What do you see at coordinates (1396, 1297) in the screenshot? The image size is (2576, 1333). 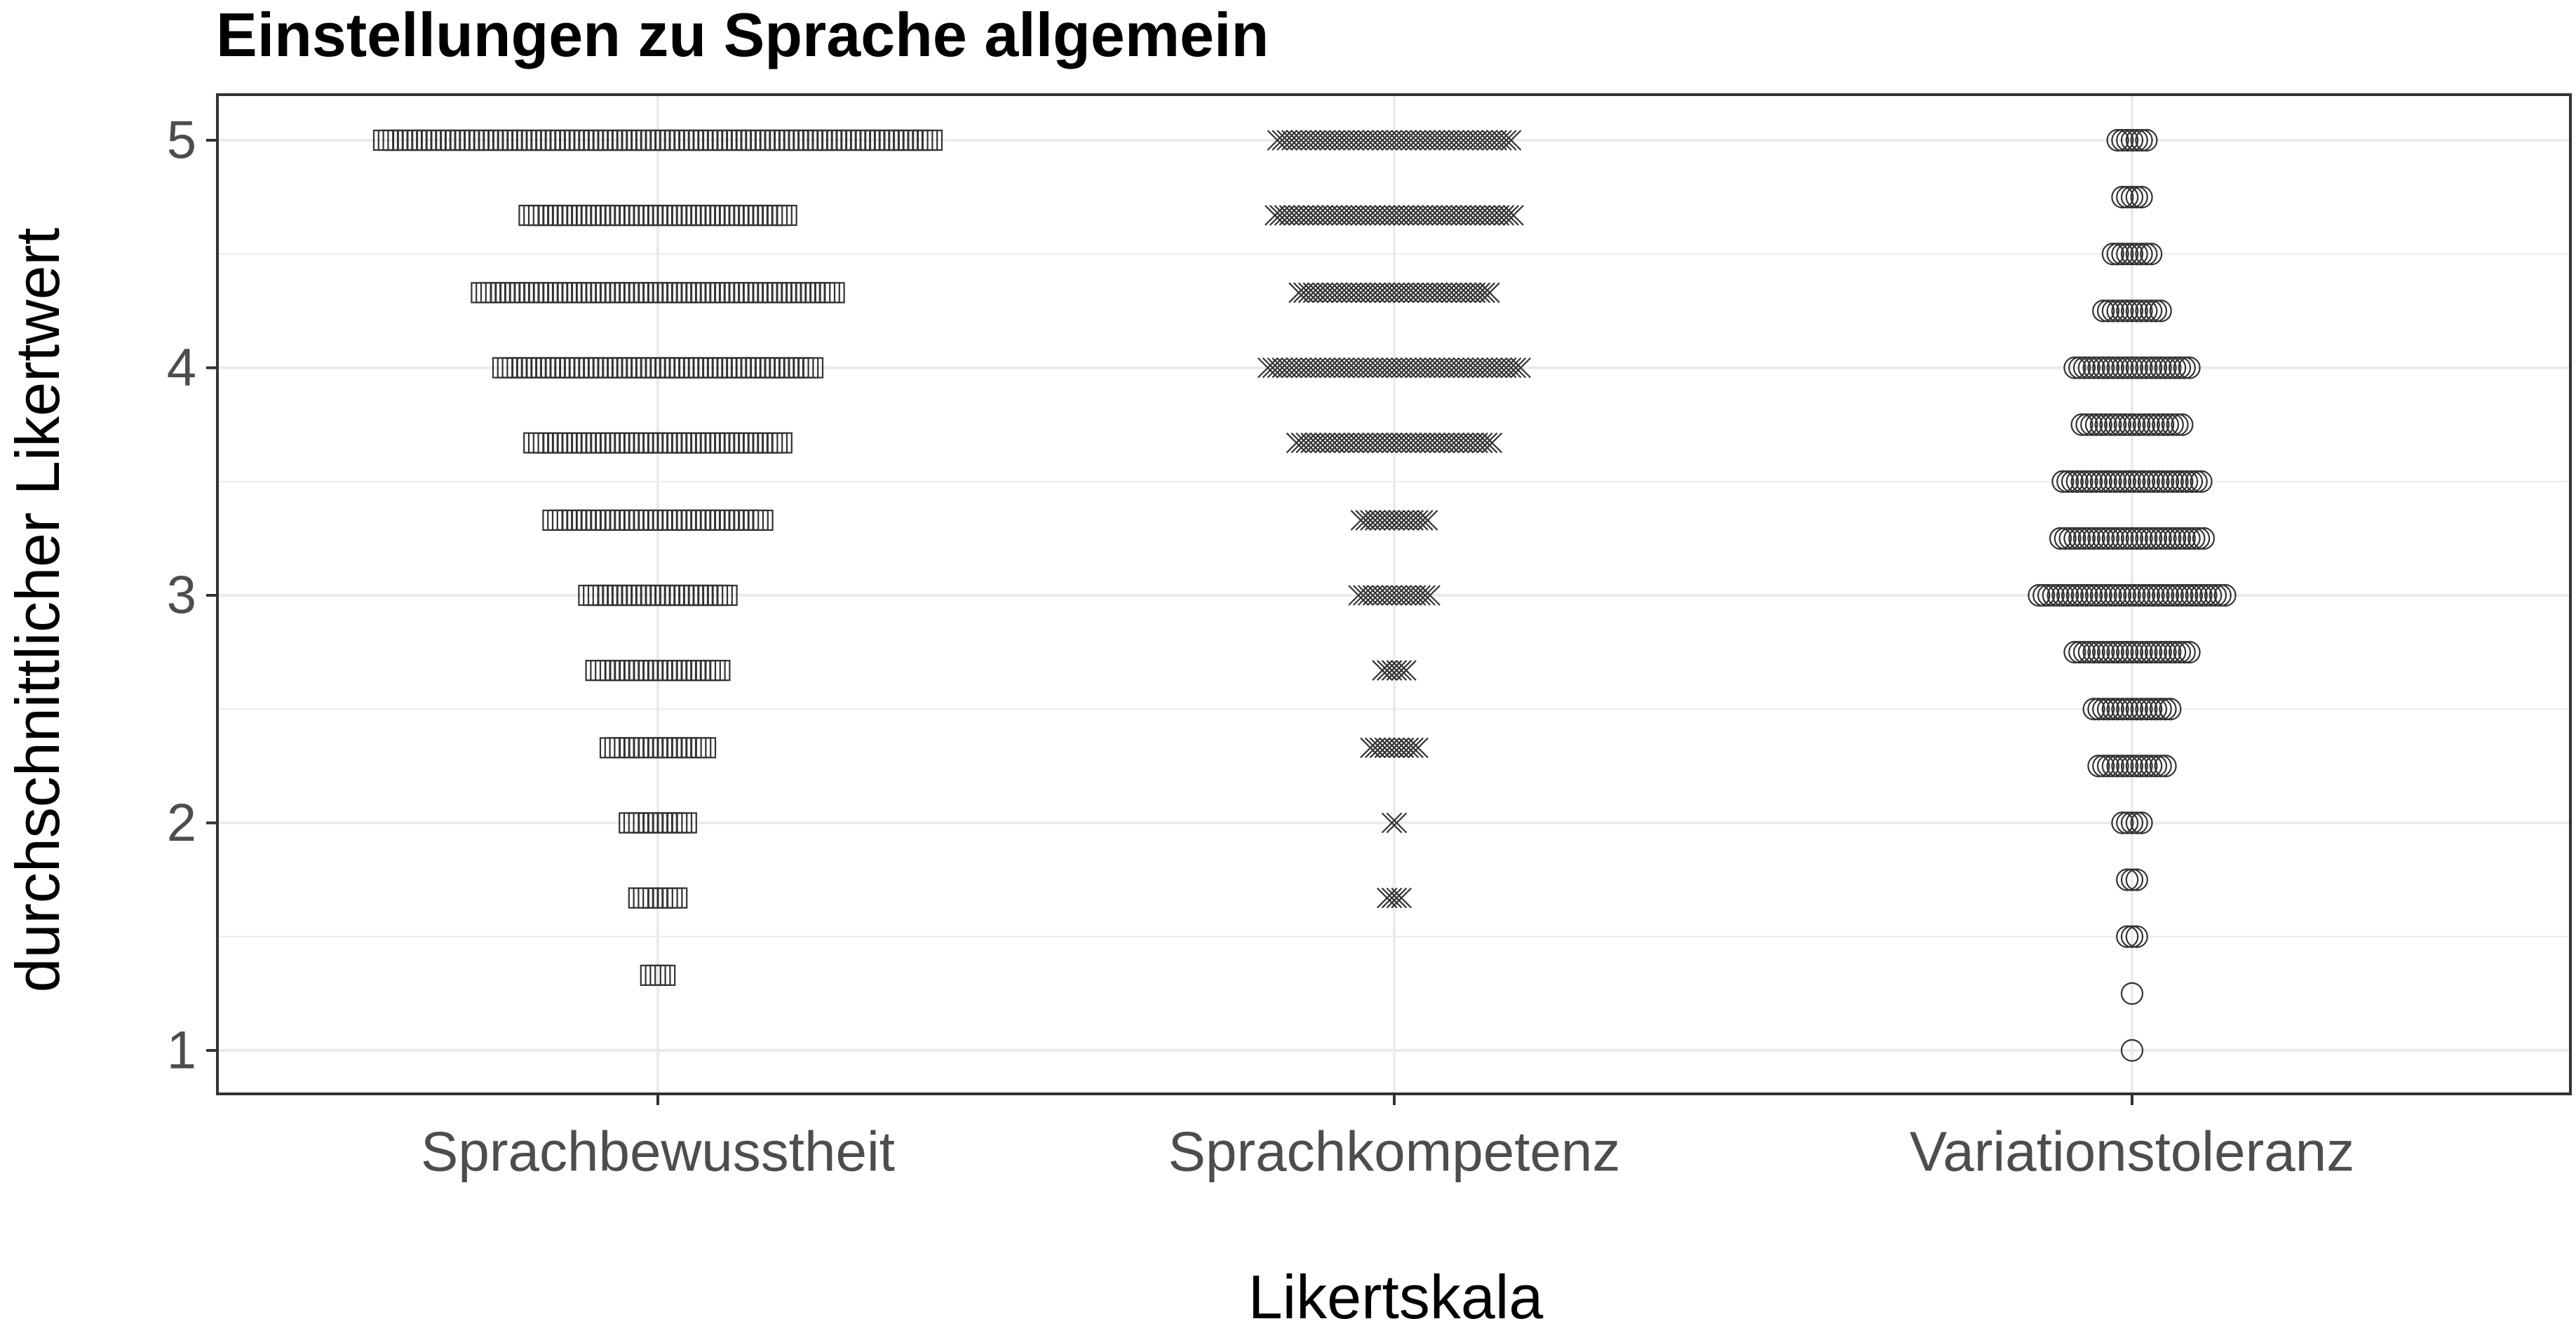 I see `x-axis-label: Likertskala` at bounding box center [1396, 1297].